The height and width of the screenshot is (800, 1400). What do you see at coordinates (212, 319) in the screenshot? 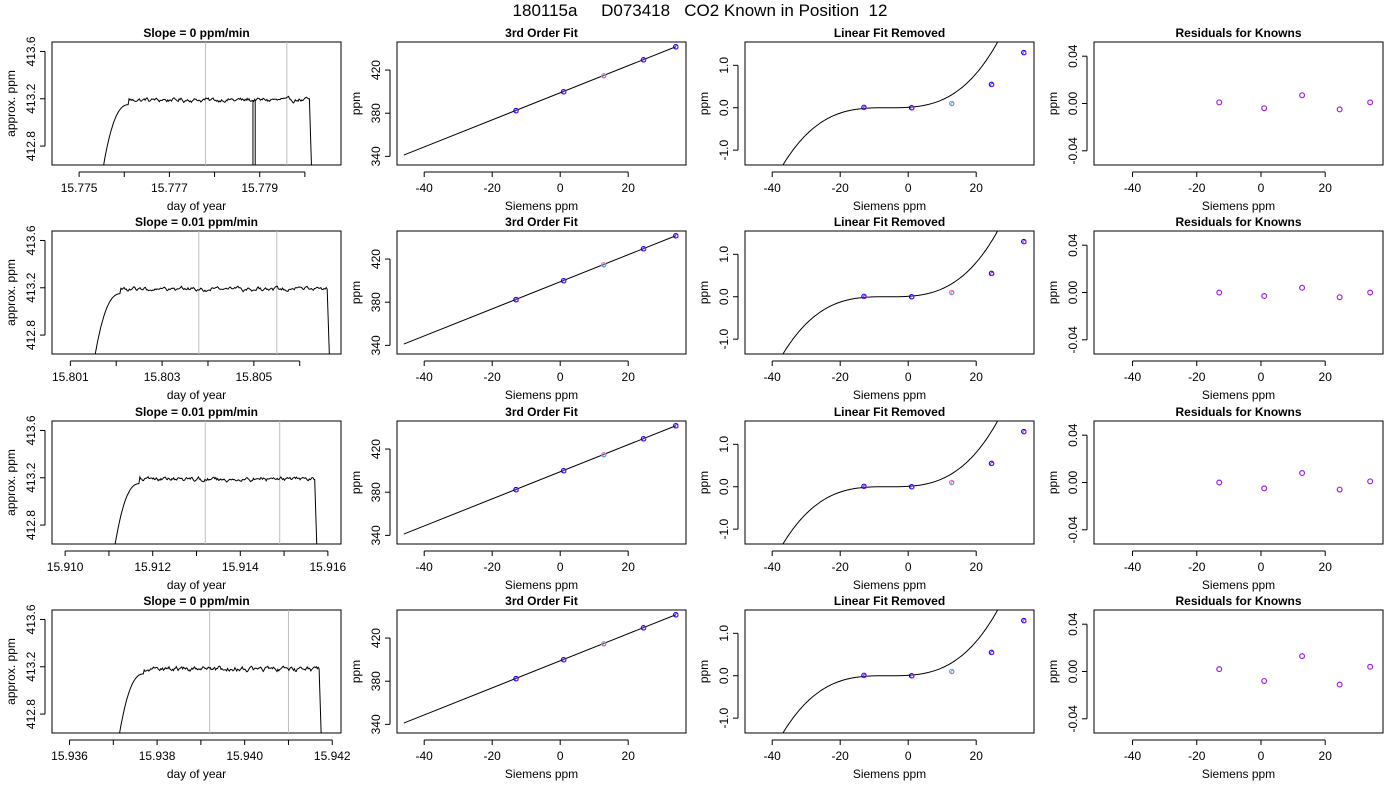
I see `trace-line` at bounding box center [212, 319].